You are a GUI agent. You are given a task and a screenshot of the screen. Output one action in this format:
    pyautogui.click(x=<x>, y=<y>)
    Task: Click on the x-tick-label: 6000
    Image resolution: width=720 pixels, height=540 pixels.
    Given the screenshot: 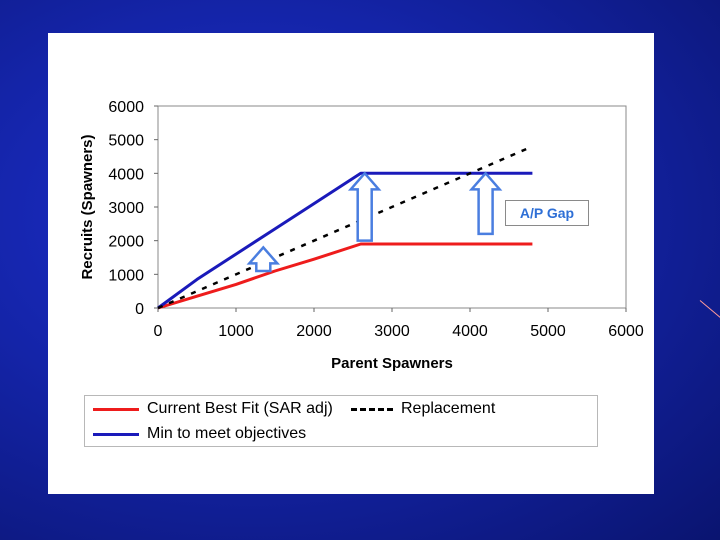 What is the action you would take?
    pyautogui.click(x=626, y=331)
    